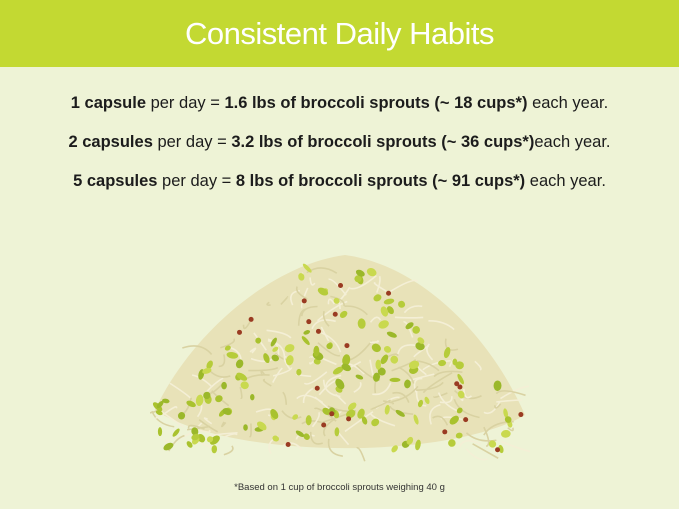 This screenshot has height=509, width=679. What do you see at coordinates (185, 103) in the screenshot?
I see `dose-text: per day =` at bounding box center [185, 103].